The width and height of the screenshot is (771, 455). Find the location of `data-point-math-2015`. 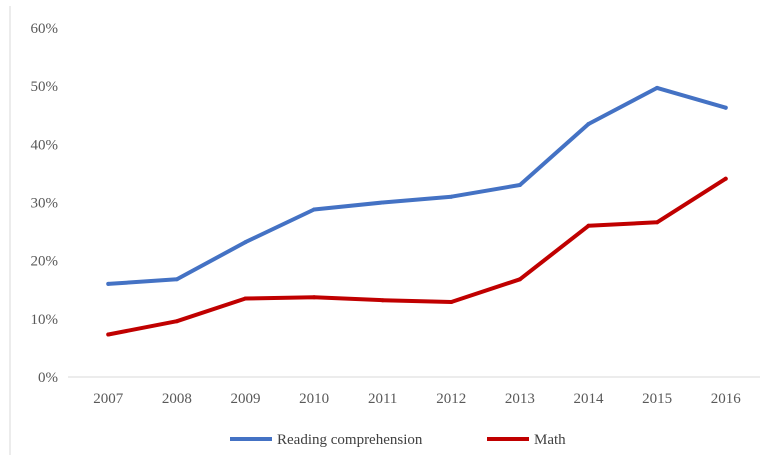

data-point-math-2015 is located at coordinates (657, 222).